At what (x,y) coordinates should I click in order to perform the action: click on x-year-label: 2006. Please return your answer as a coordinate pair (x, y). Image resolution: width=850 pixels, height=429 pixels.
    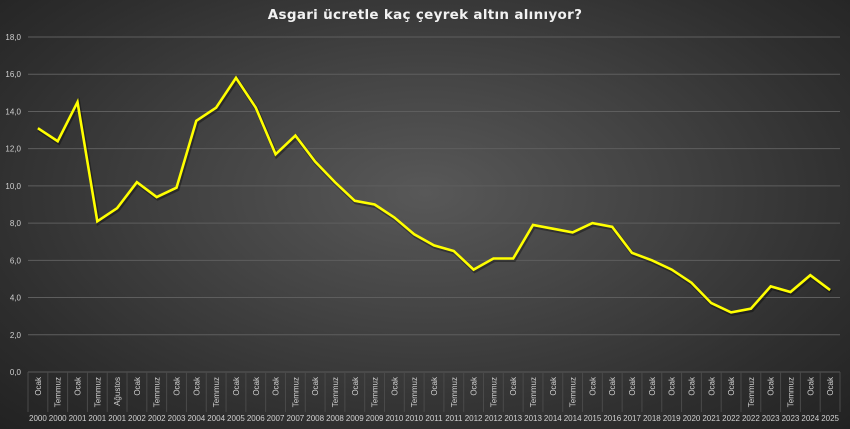
    Looking at the image, I should click on (256, 418).